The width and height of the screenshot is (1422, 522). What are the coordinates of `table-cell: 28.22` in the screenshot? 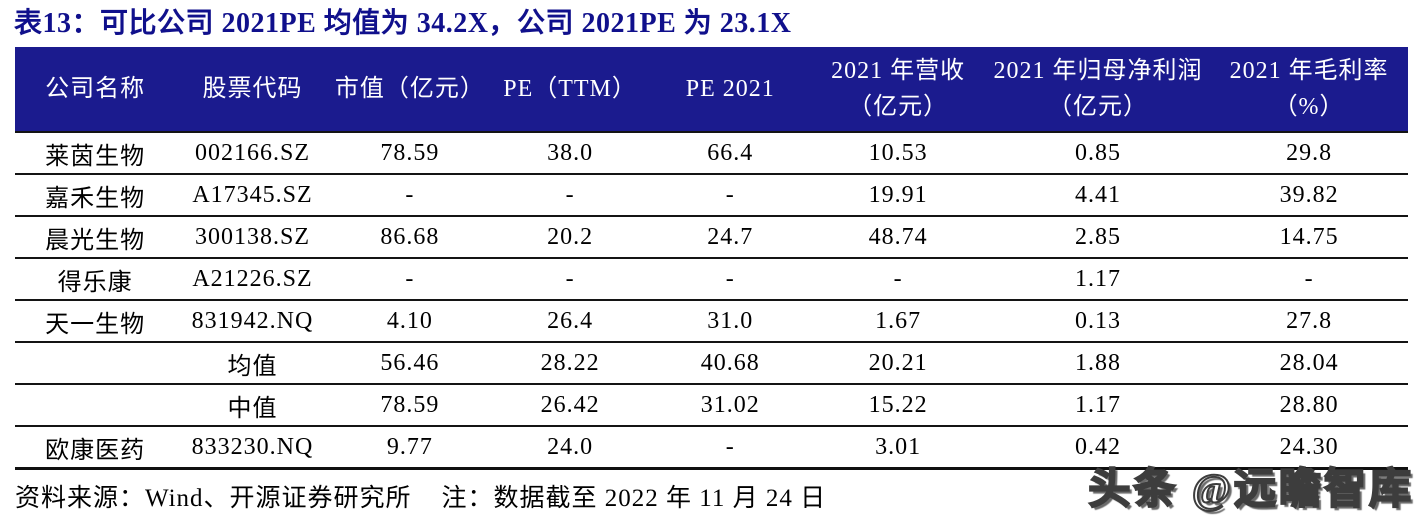 It's located at (570, 363).